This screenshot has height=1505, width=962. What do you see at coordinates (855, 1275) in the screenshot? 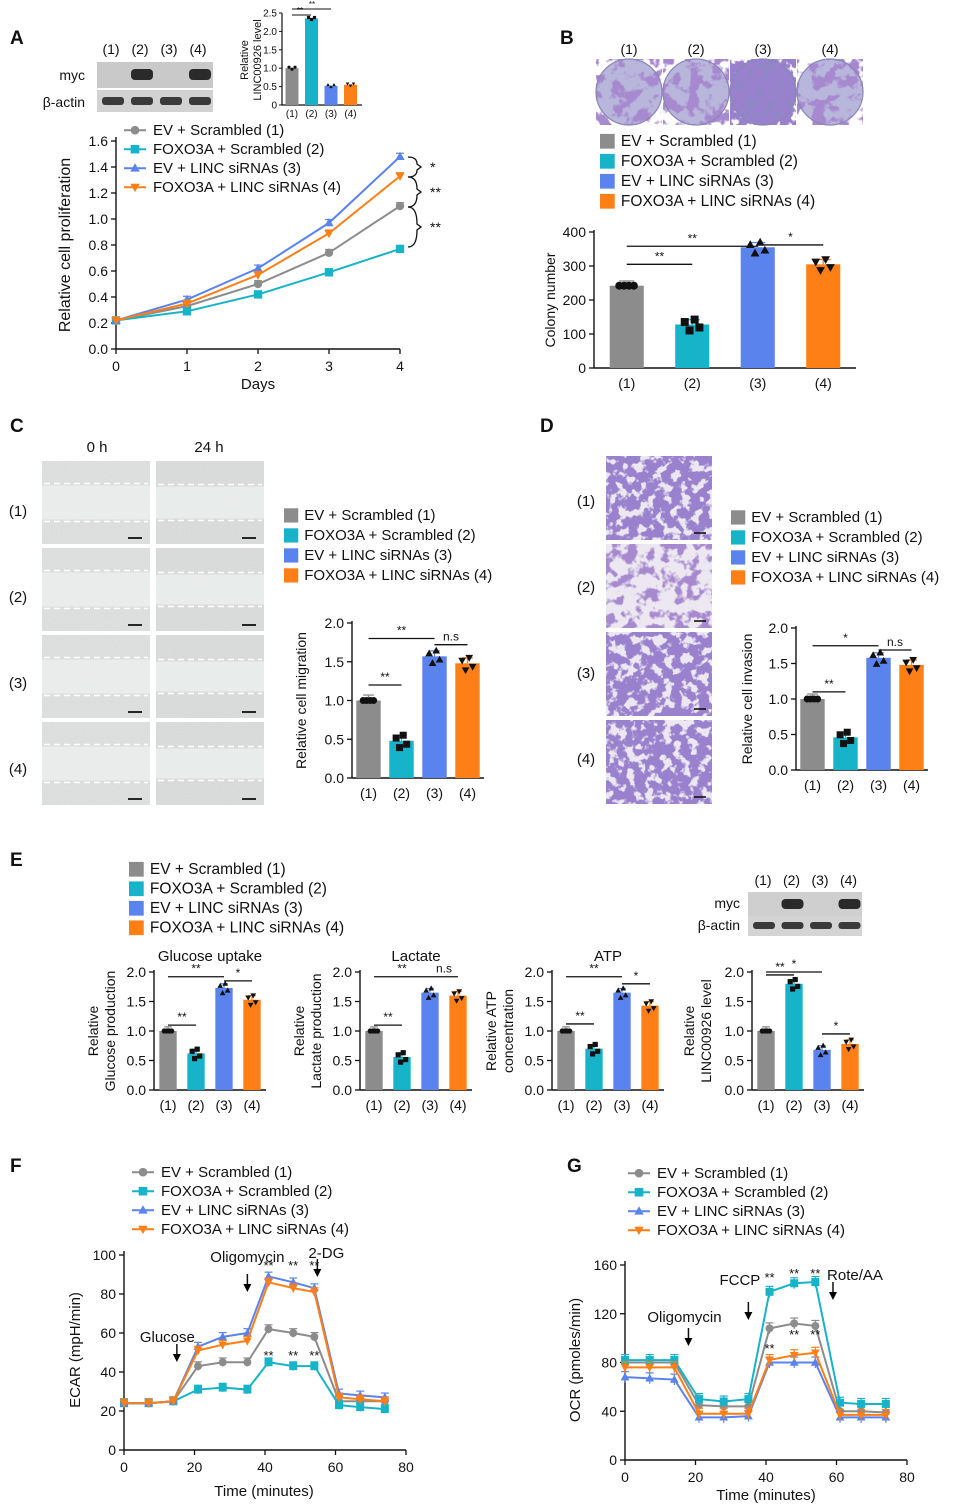
I see `injection-label: Rote/AA` at bounding box center [855, 1275].